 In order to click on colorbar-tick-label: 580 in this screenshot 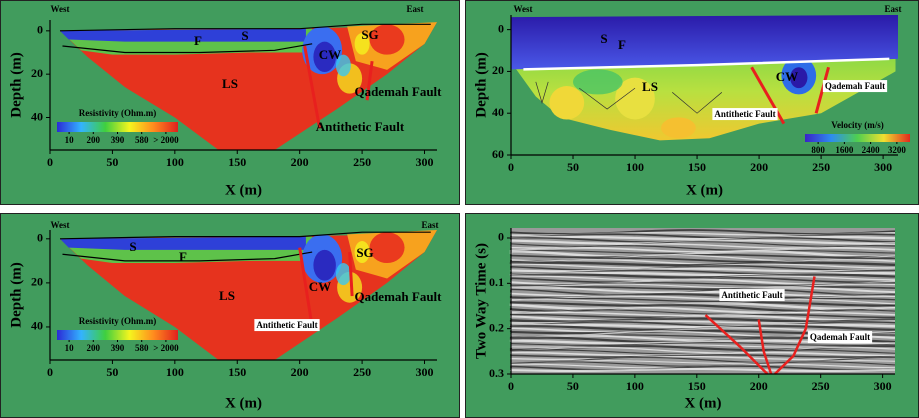, I will do `click(142, 140)`.